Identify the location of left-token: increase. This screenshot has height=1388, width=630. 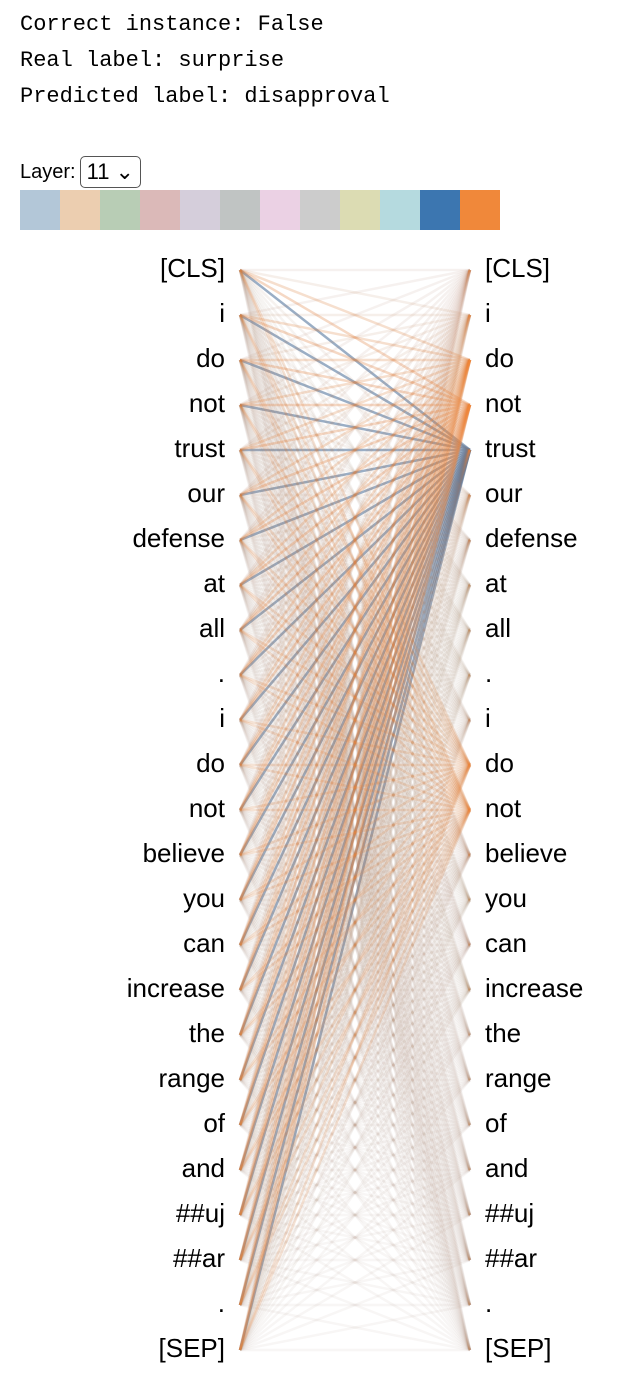
(176, 988).